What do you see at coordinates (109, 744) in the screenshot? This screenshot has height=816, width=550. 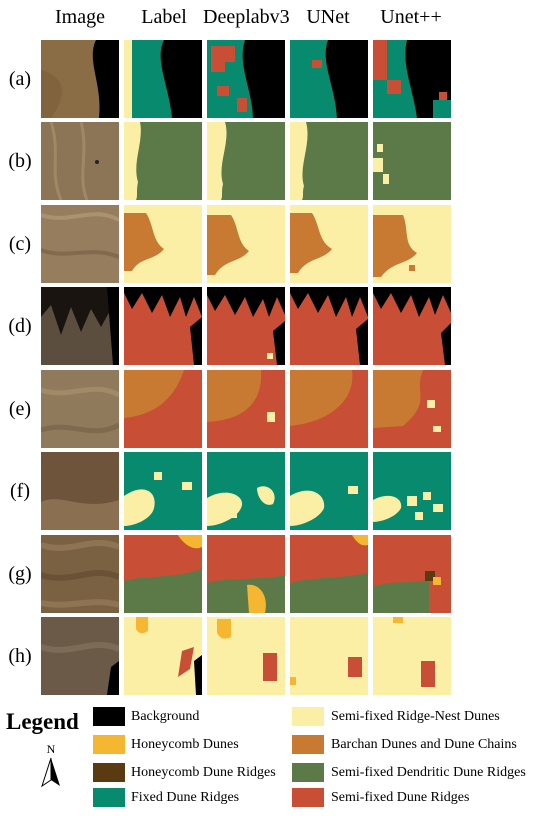 I see `legend-swatch-honeycomb-dunes` at bounding box center [109, 744].